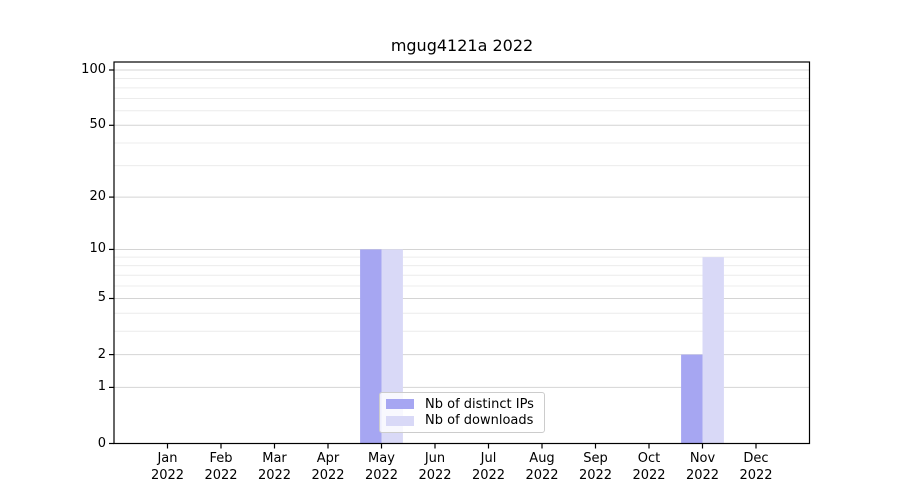  I want to click on legend-item-downloads: Nb of downloads, so click(462, 420).